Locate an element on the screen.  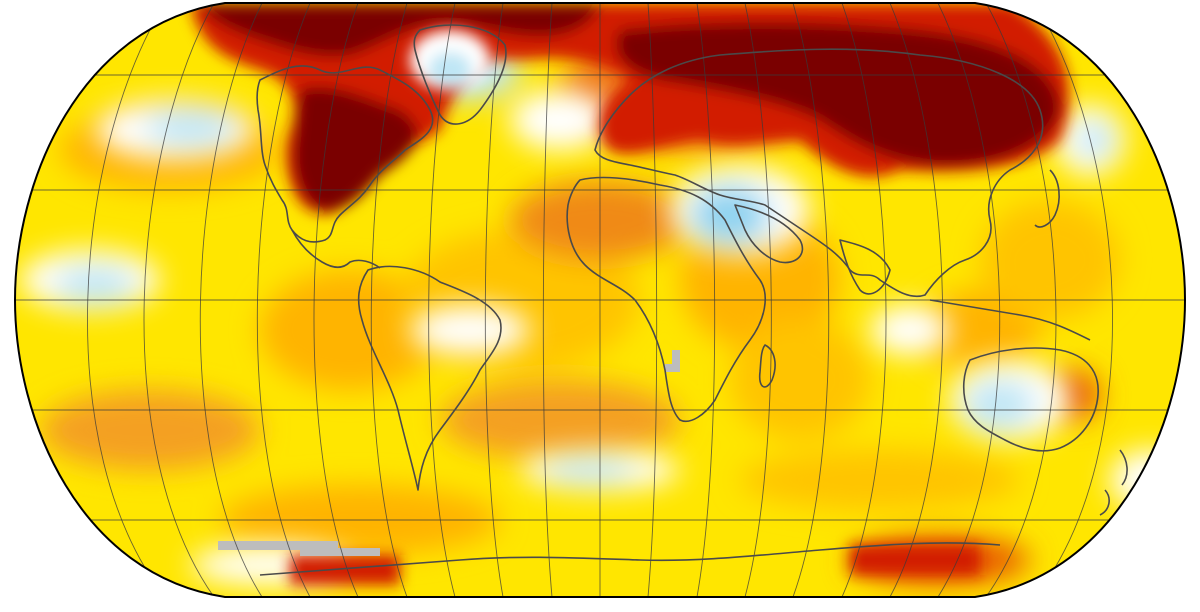
coast-south-america is located at coordinates (429, 378).